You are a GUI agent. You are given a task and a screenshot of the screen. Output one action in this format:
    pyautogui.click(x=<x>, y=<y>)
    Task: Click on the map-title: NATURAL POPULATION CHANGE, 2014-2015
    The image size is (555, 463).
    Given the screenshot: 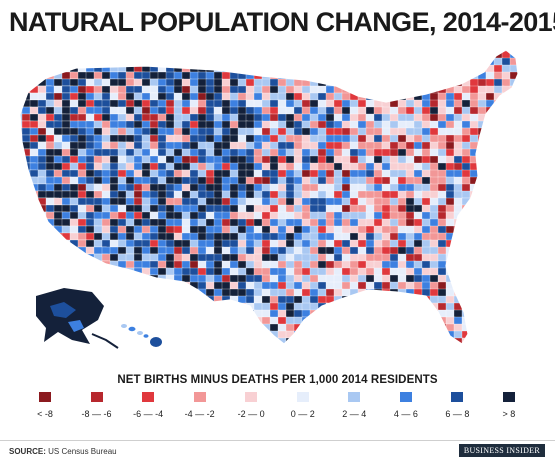 What is the action you would take?
    pyautogui.click(x=282, y=22)
    